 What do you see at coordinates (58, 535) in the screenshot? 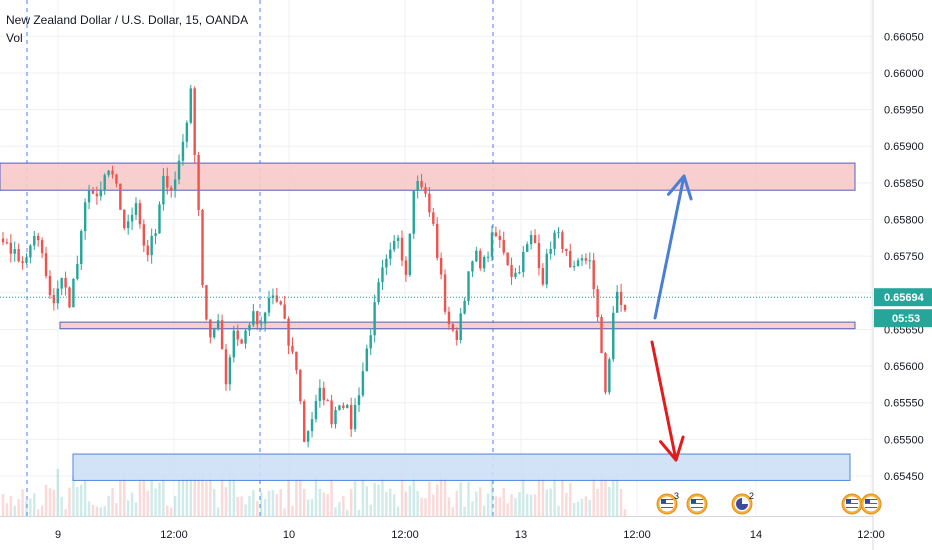
I see `time-tick-label: 9` at bounding box center [58, 535].